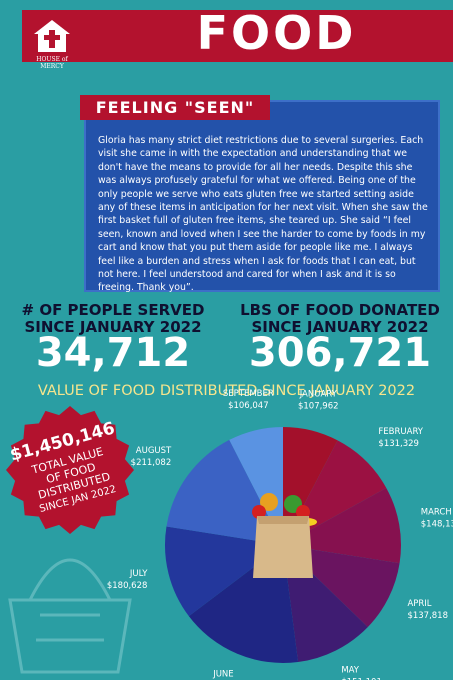 This screenshot has width=453, height=680. I want to click on badge-star, so click(70, 470).